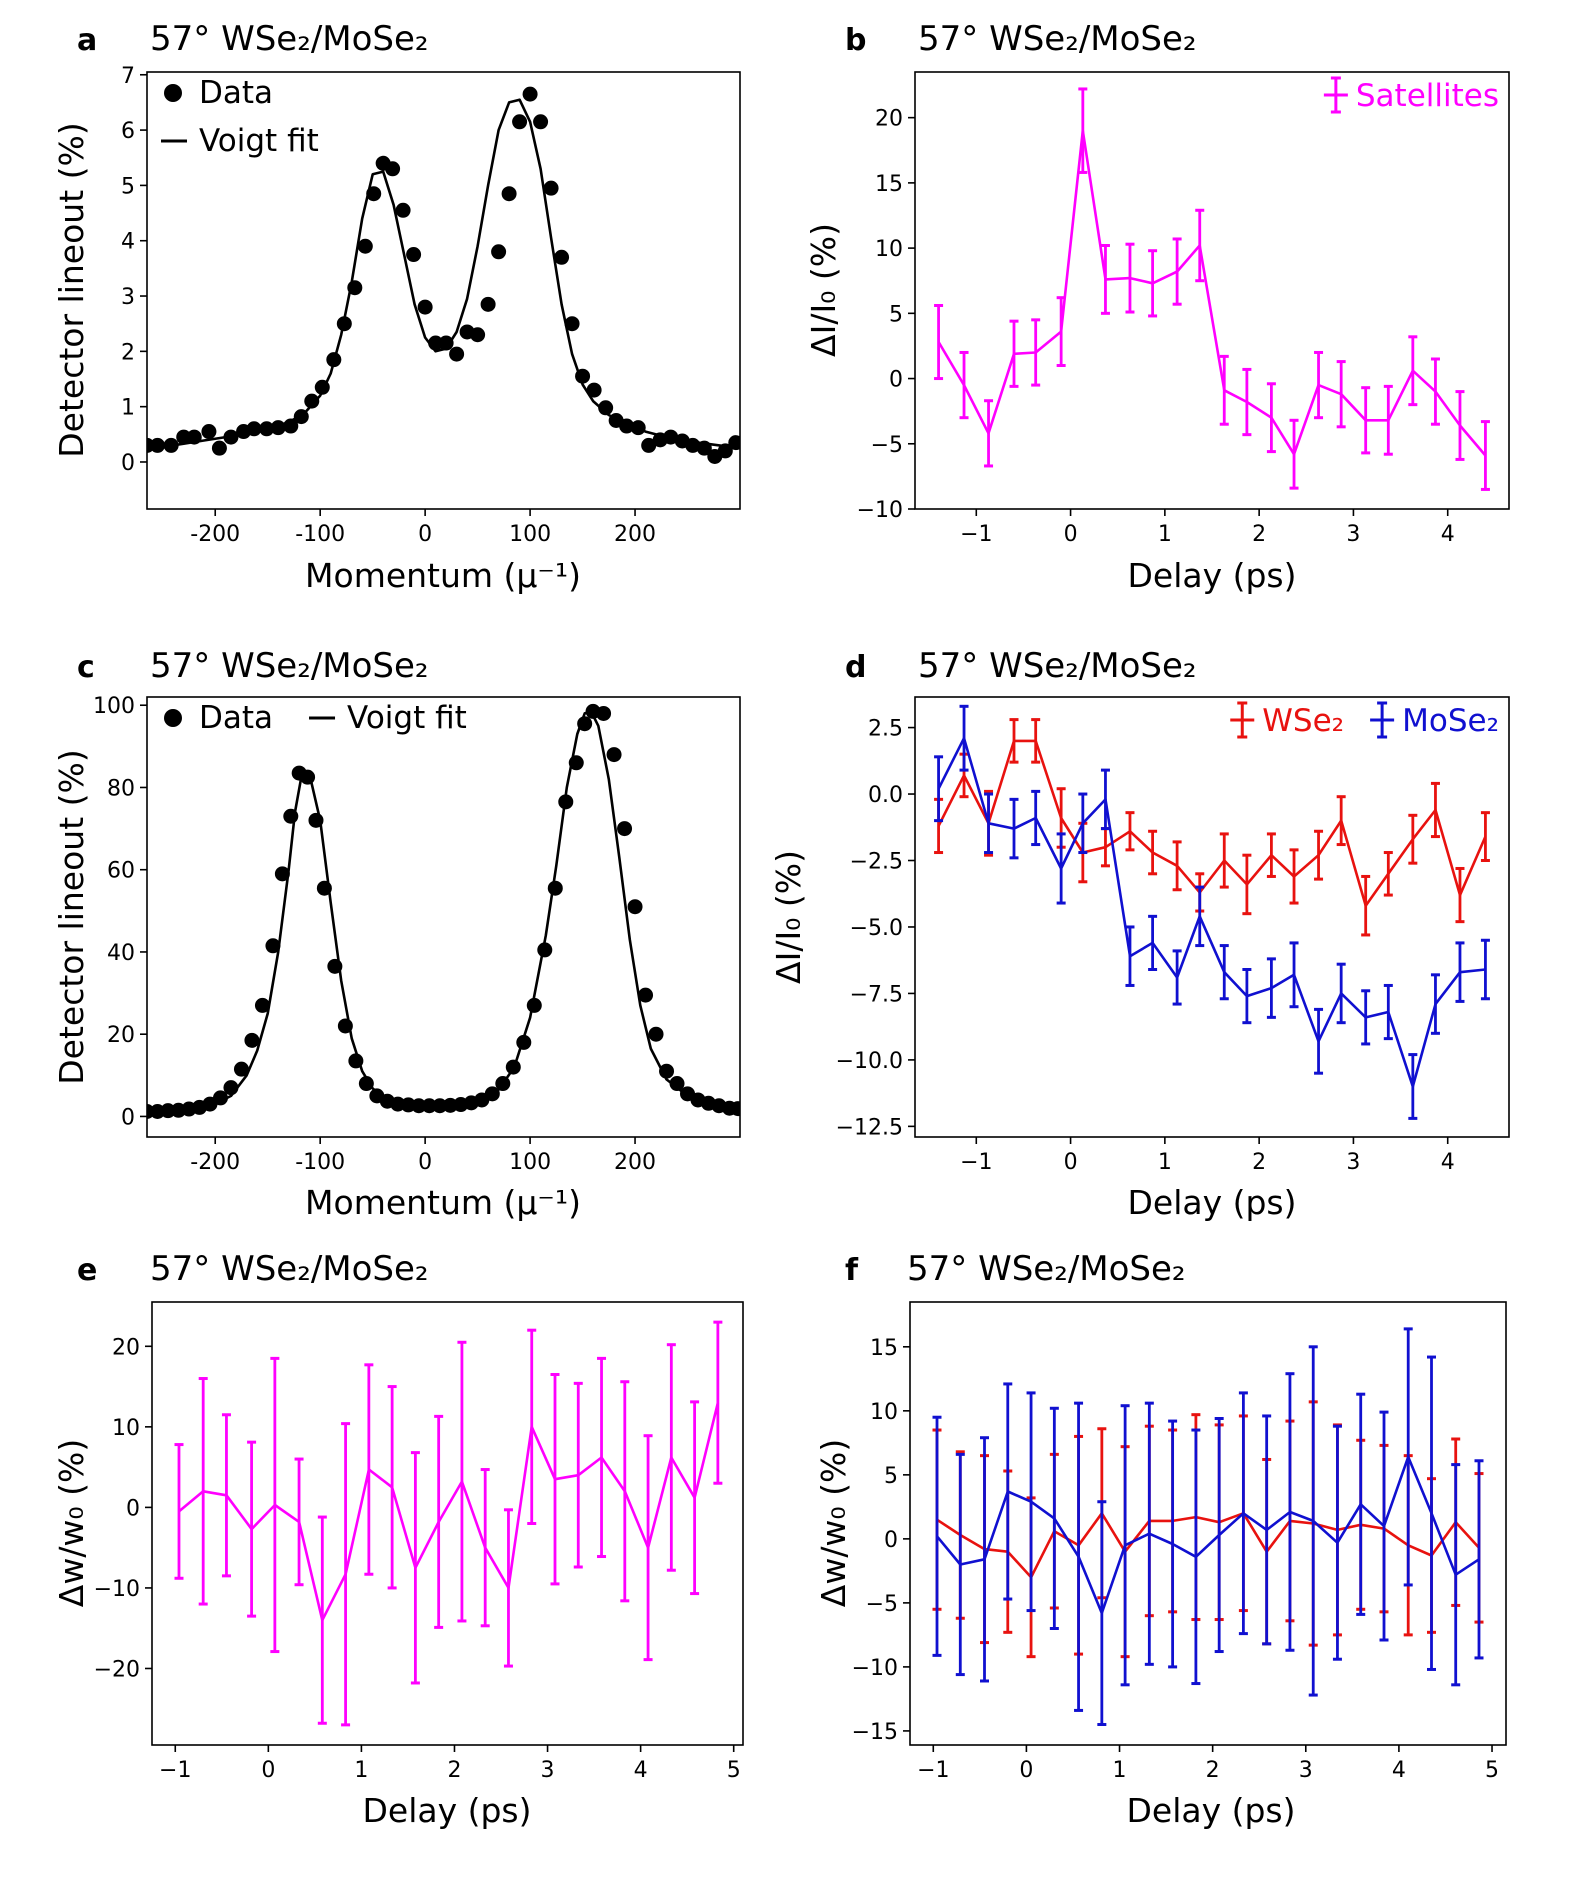 The width and height of the screenshot is (1587, 1890). What do you see at coordinates (1212, 827) in the screenshot?
I see `series-wse-d` at bounding box center [1212, 827].